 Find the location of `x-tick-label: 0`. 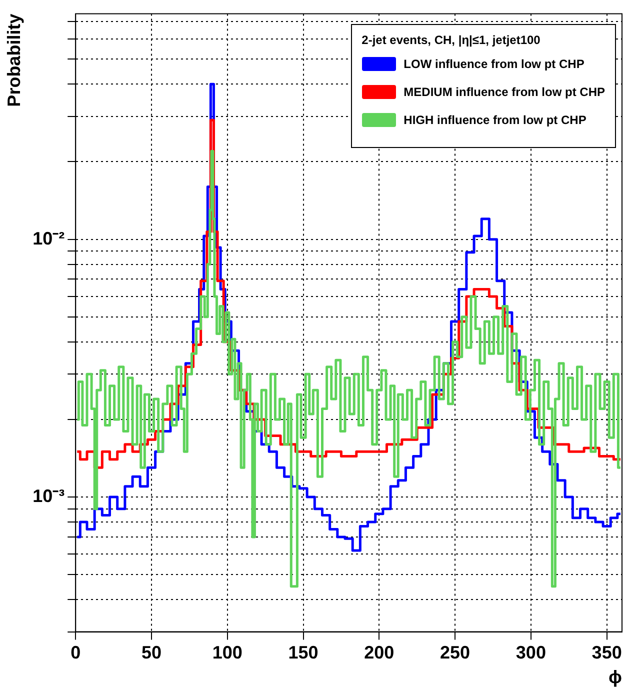

x-tick-label: 0 is located at coordinates (75, 652).